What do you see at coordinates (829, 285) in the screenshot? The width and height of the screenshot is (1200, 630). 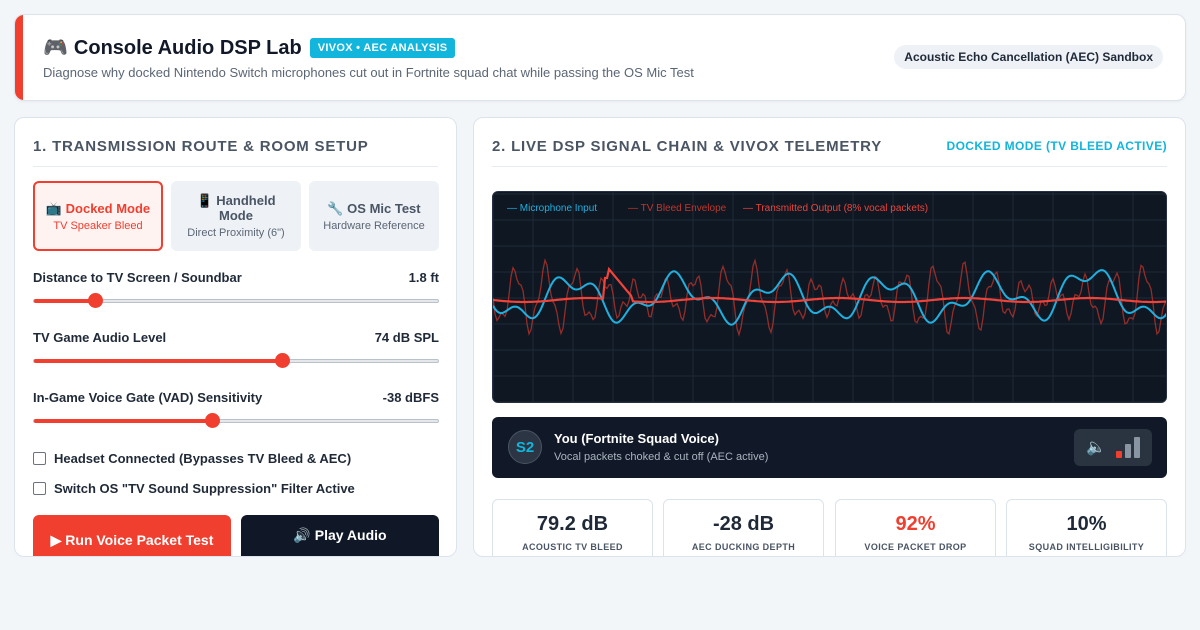 I see `transmitted-output-trace` at bounding box center [829, 285].